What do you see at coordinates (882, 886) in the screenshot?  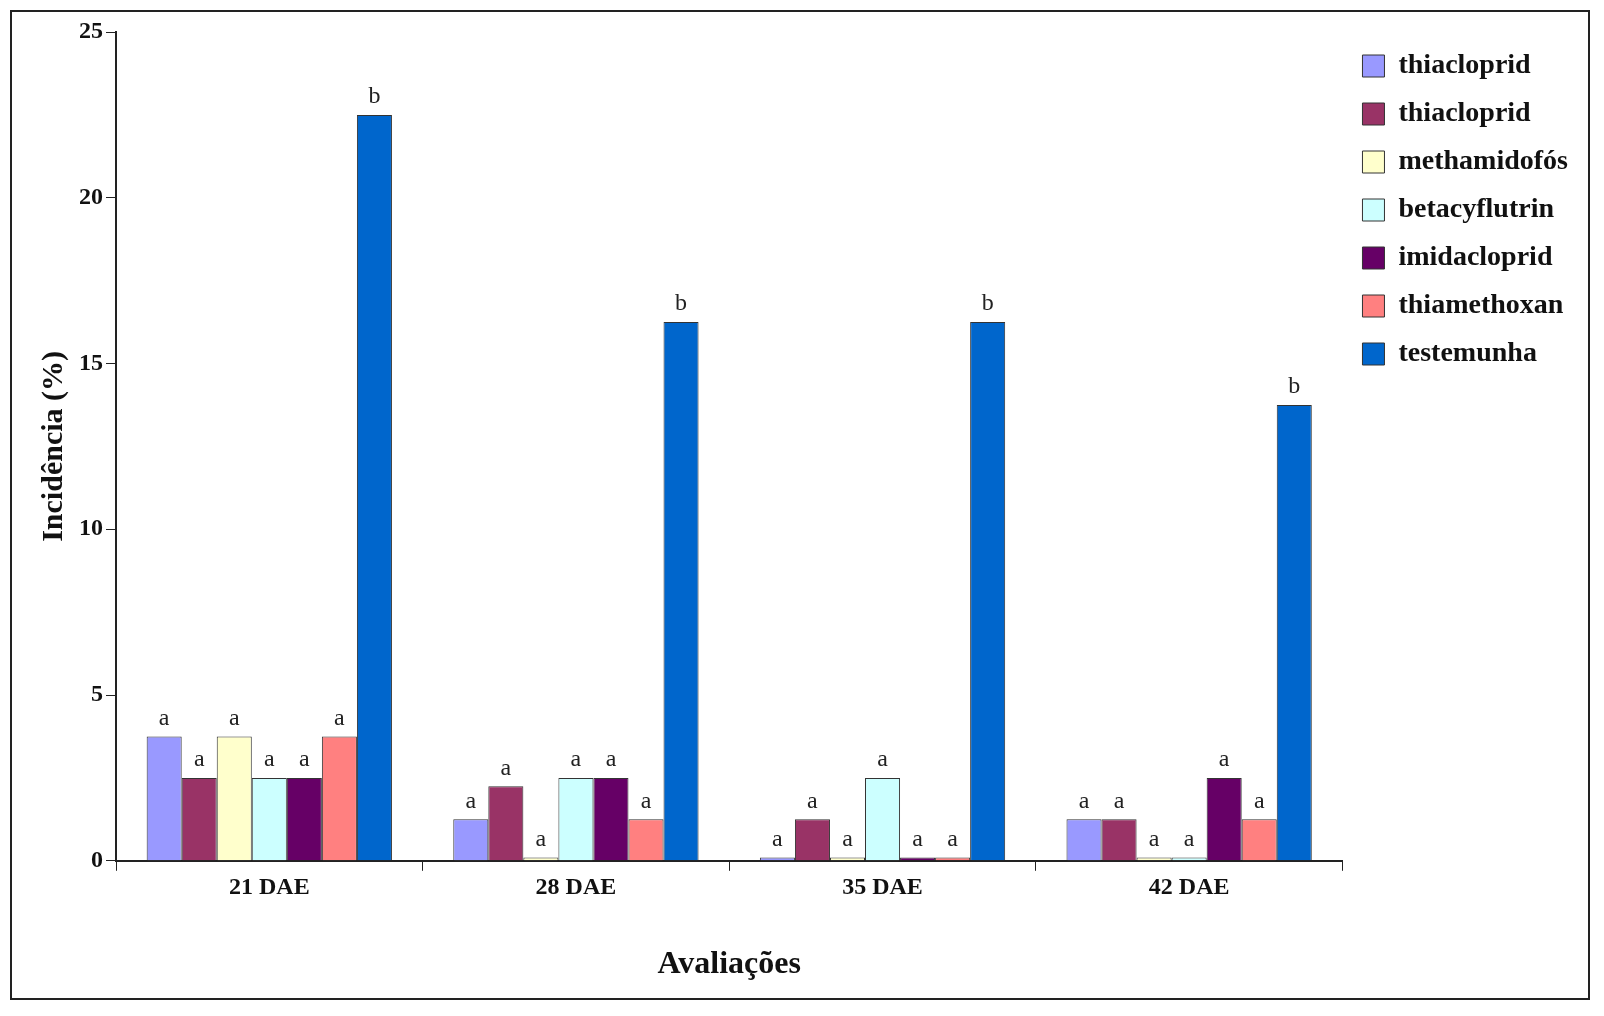 I see `x-tick-label: 35 DAE` at bounding box center [882, 886].